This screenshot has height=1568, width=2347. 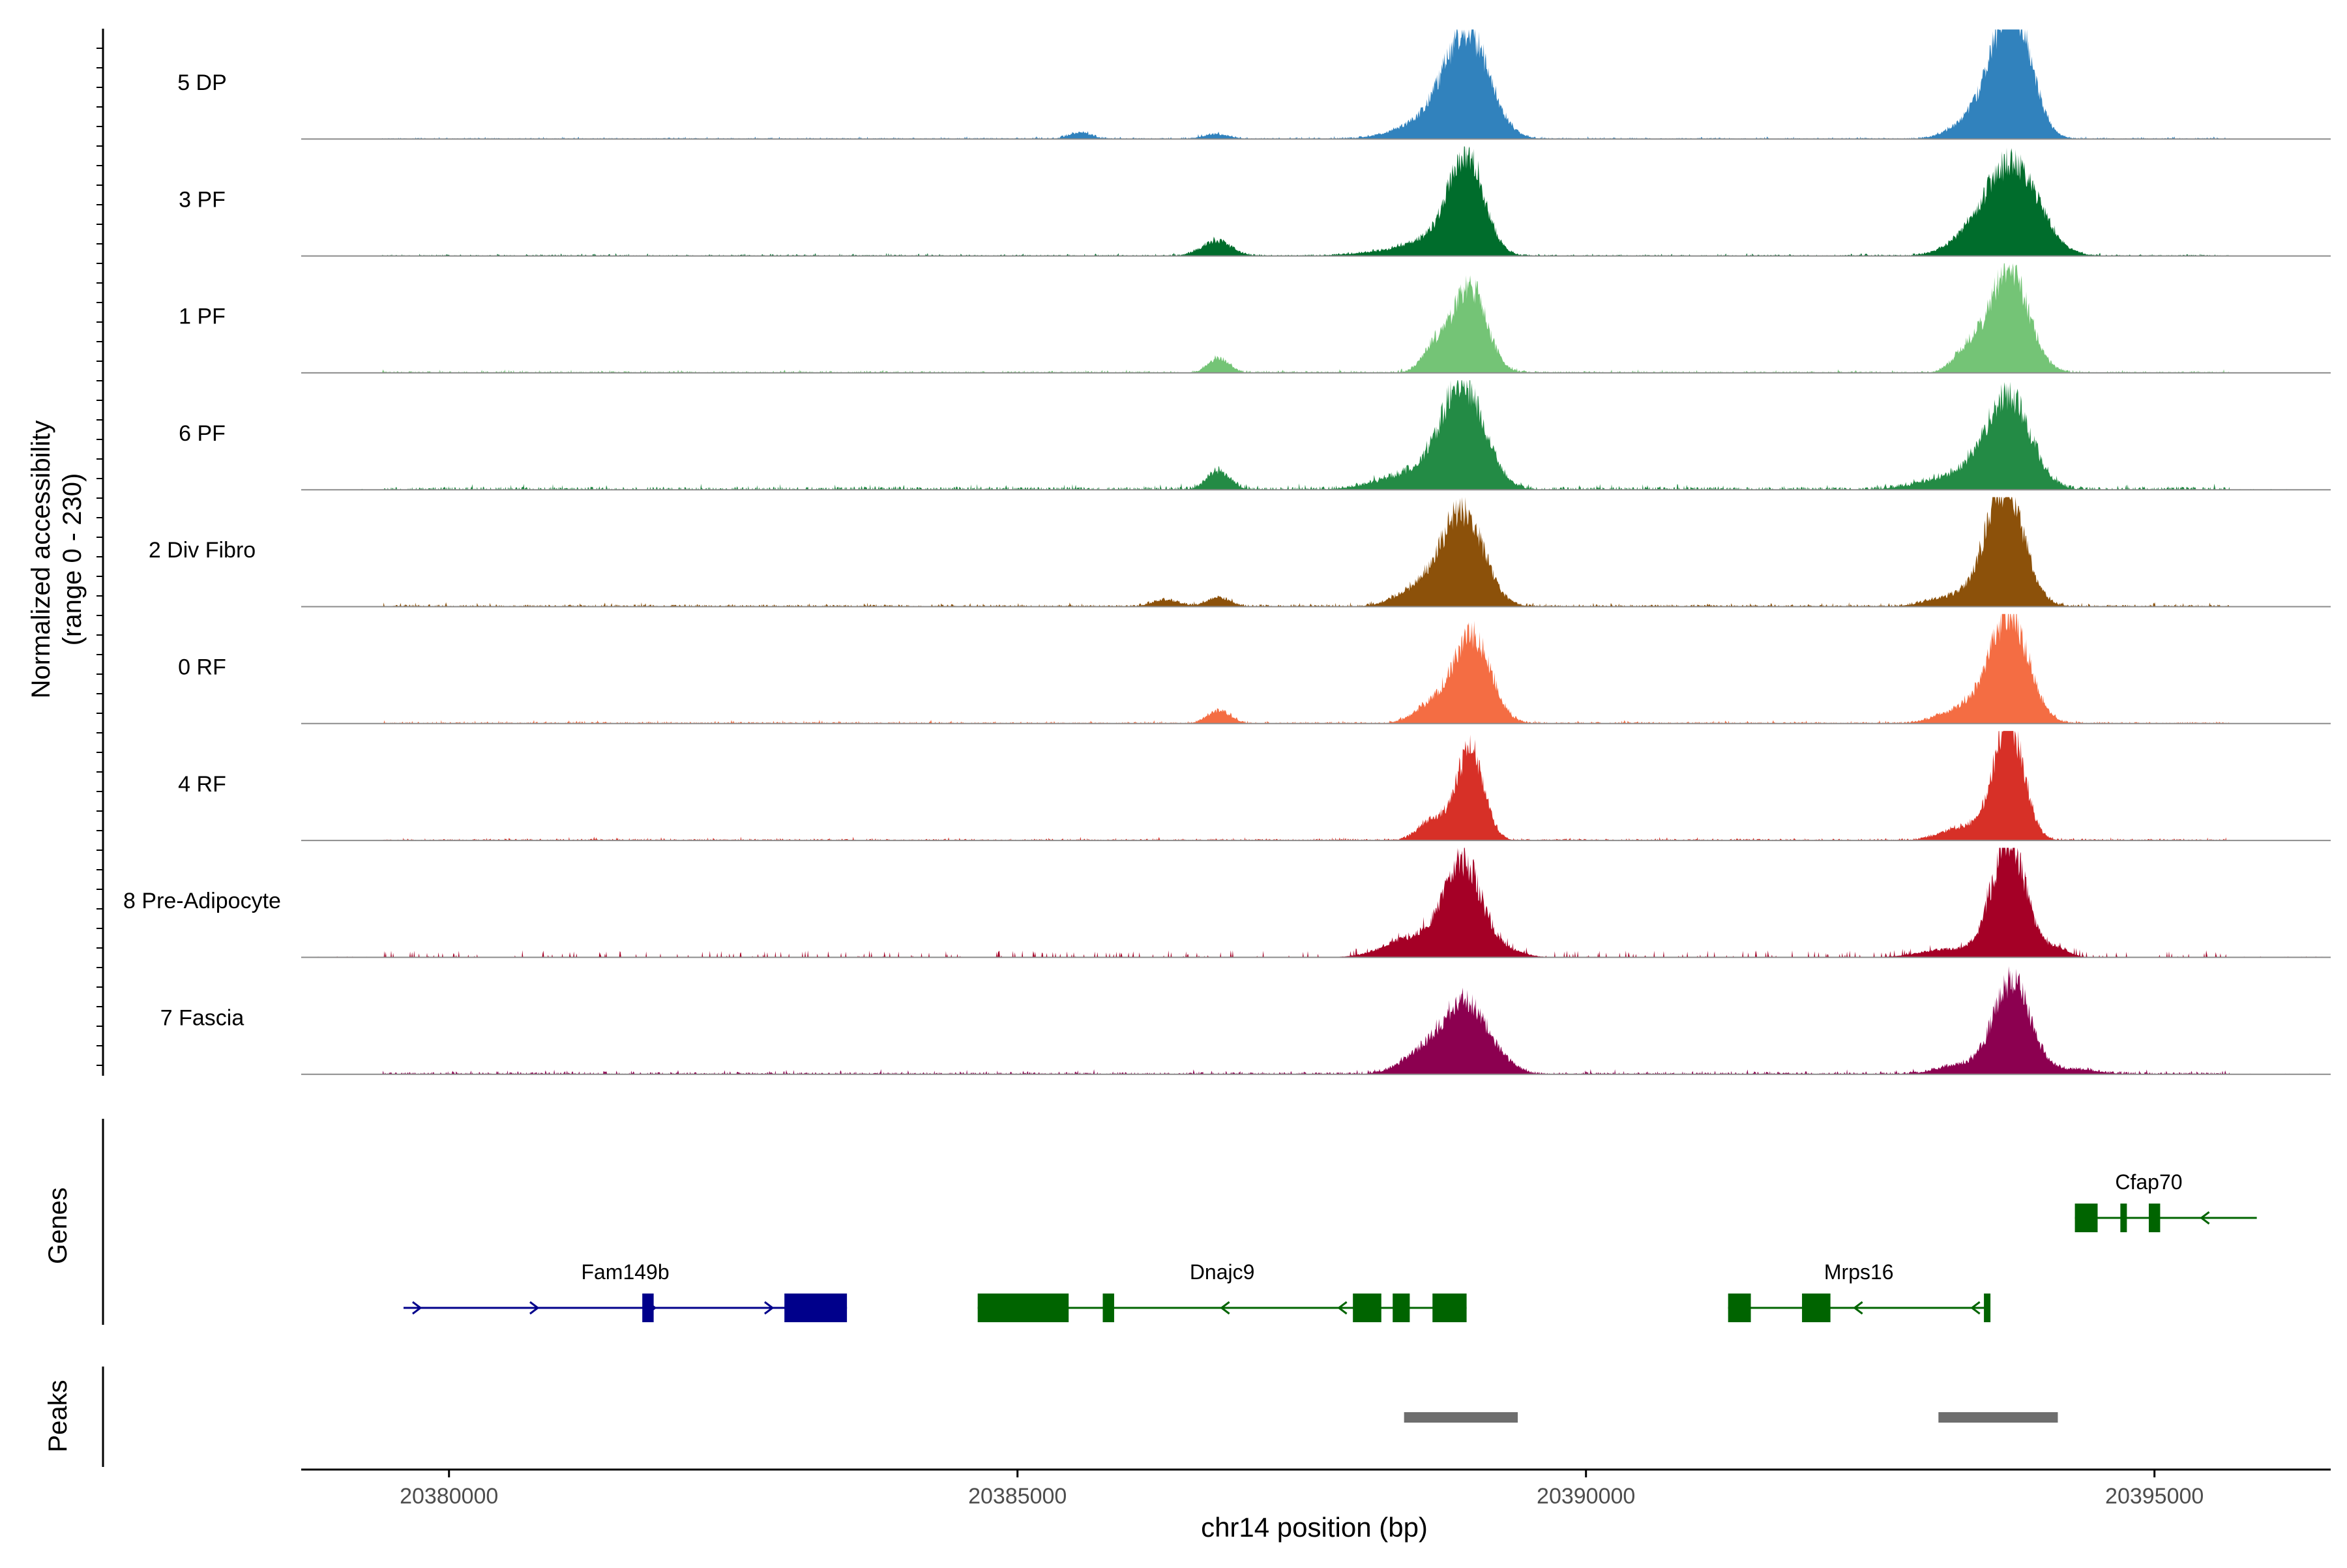 I want to click on gene-label: Dnajc9, so click(x=1222, y=1272).